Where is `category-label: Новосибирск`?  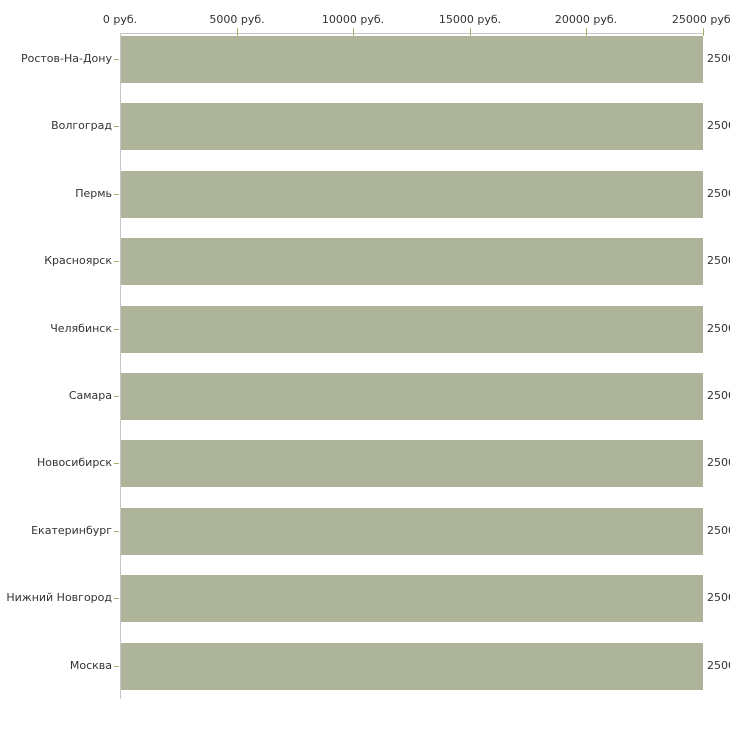 category-label: Новосибирск is located at coordinates (74, 462).